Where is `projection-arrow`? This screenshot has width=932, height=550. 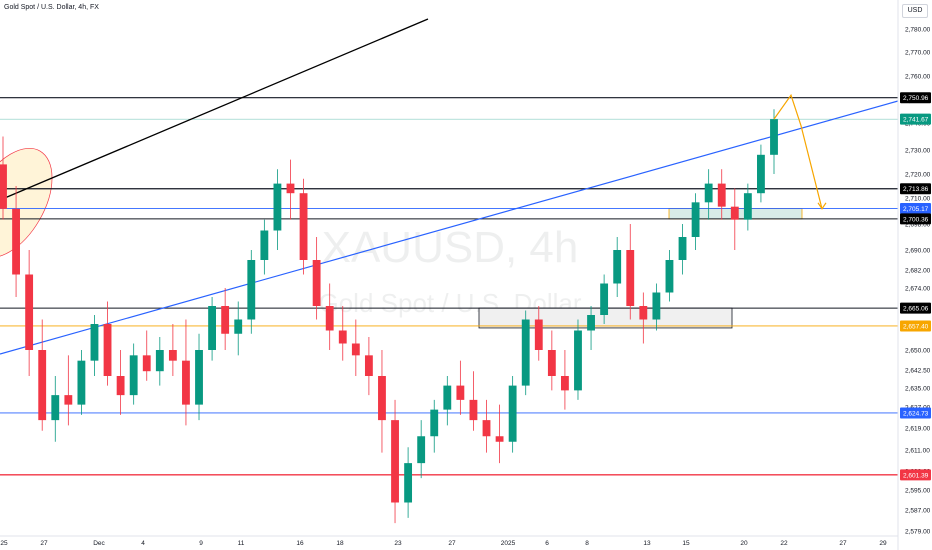
projection-arrow is located at coordinates (822, 206).